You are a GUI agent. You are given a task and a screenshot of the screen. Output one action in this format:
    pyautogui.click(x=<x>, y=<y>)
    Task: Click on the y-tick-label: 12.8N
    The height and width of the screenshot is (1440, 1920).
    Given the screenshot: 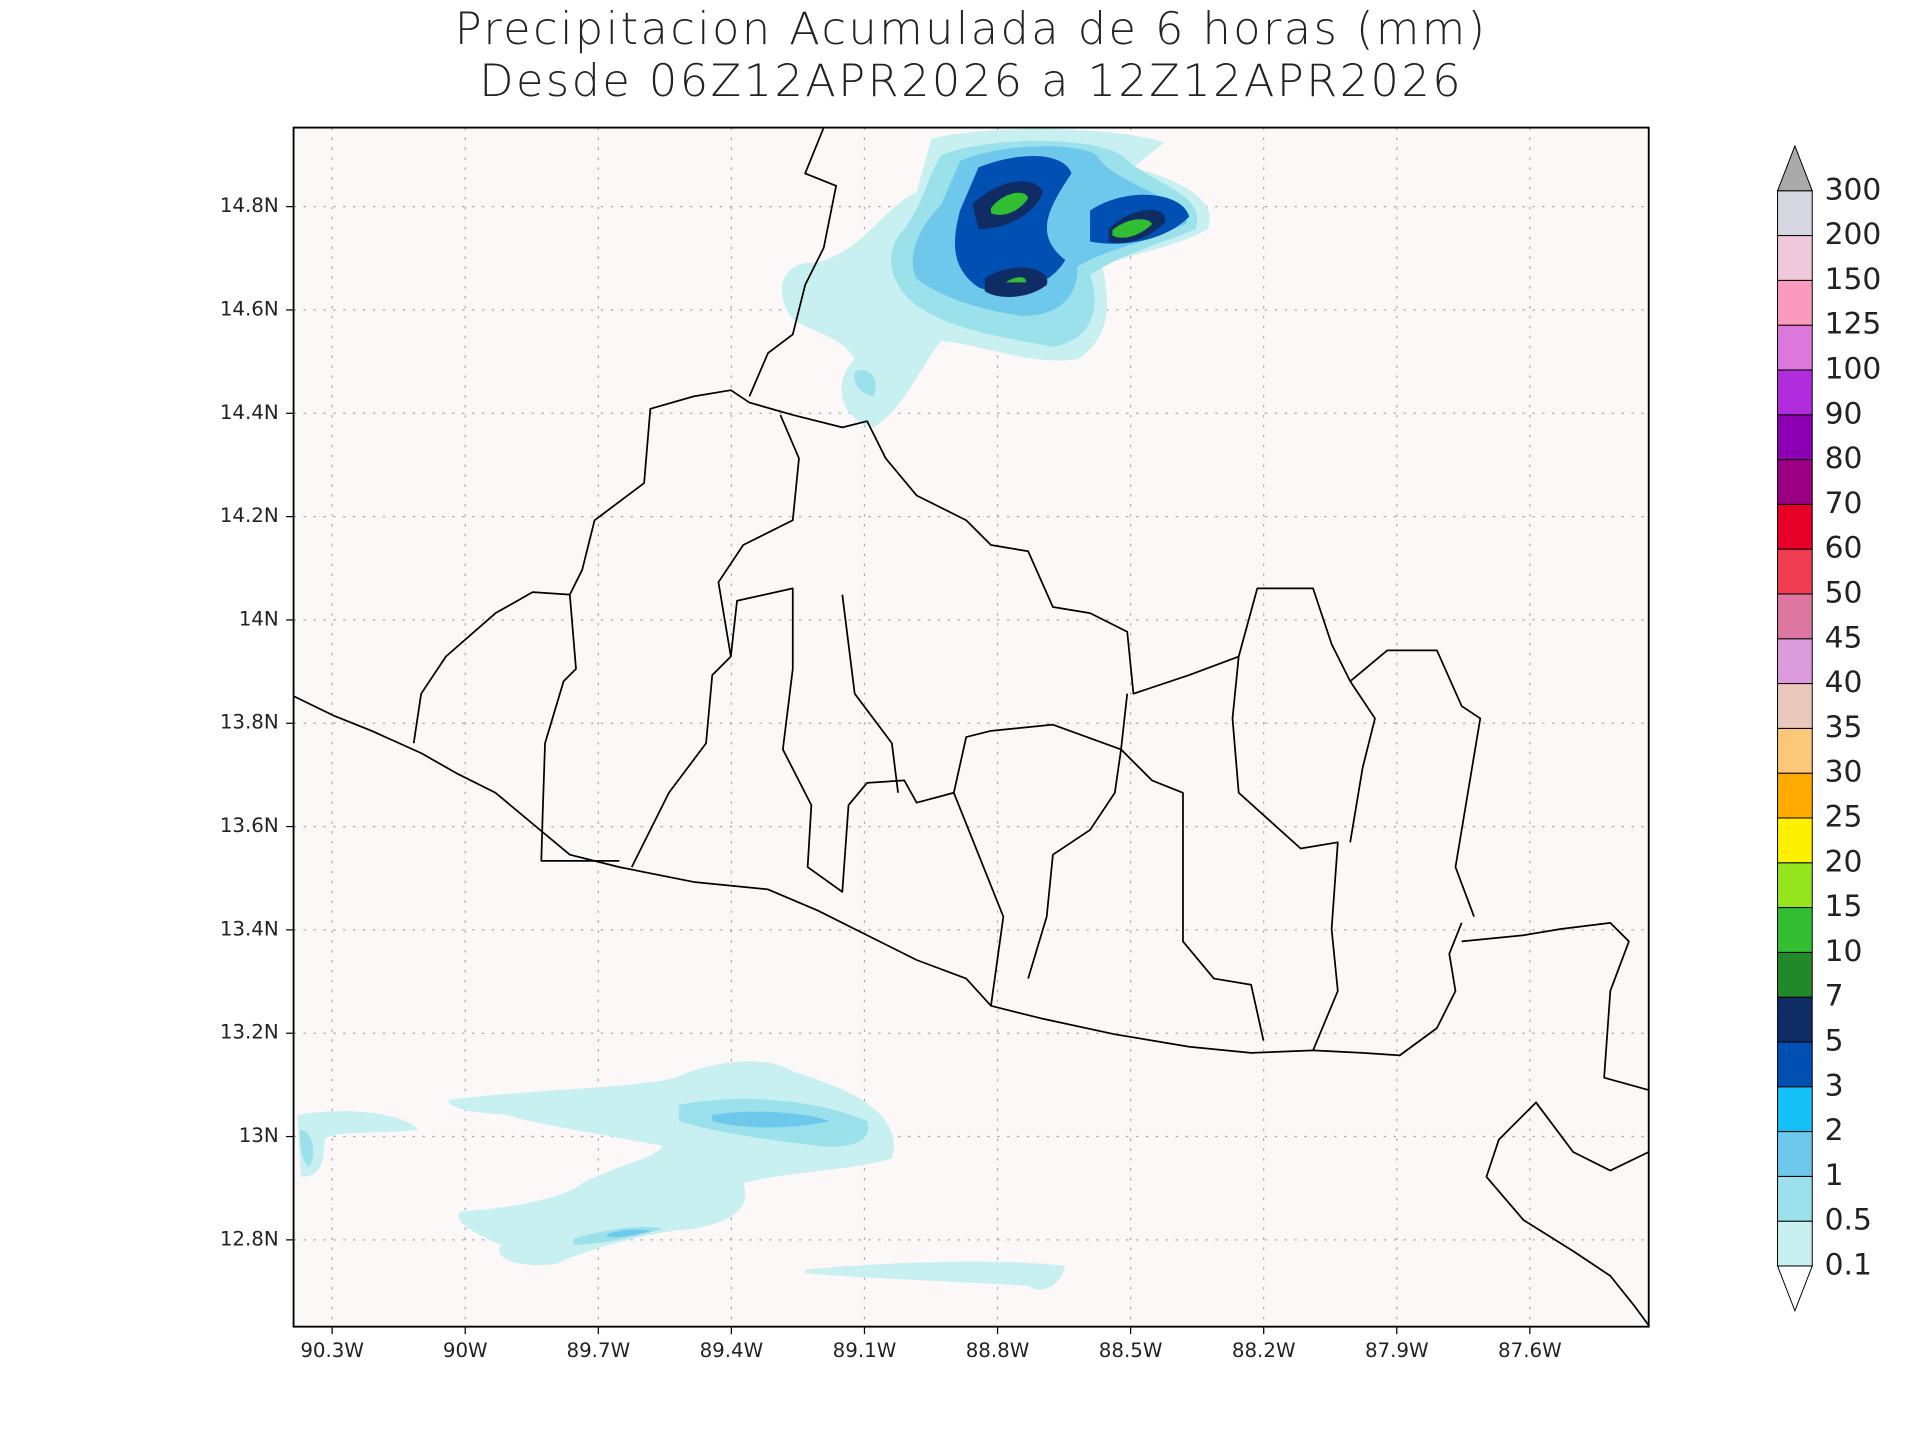 What is the action you would take?
    pyautogui.click(x=249, y=1238)
    